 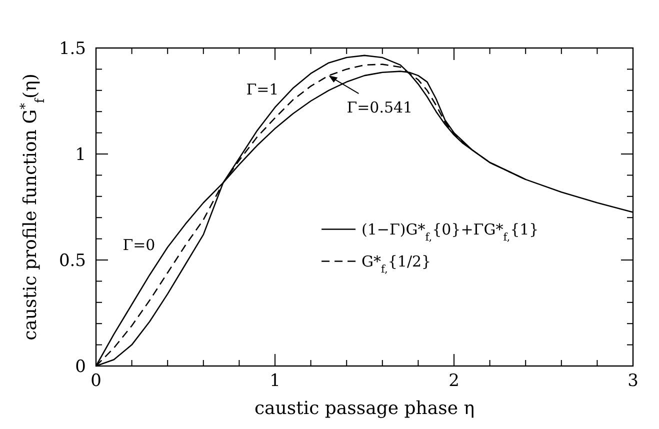 What do you see at coordinates (96, 381) in the screenshot?
I see `x-tick-label: 0` at bounding box center [96, 381].